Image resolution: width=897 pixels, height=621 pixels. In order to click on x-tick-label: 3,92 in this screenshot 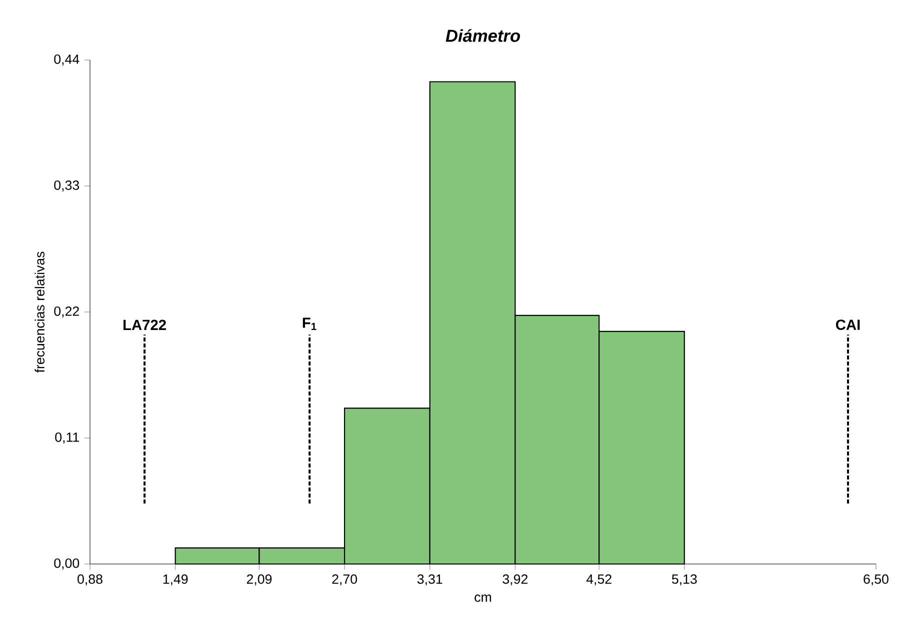, I will do `click(515, 580)`.